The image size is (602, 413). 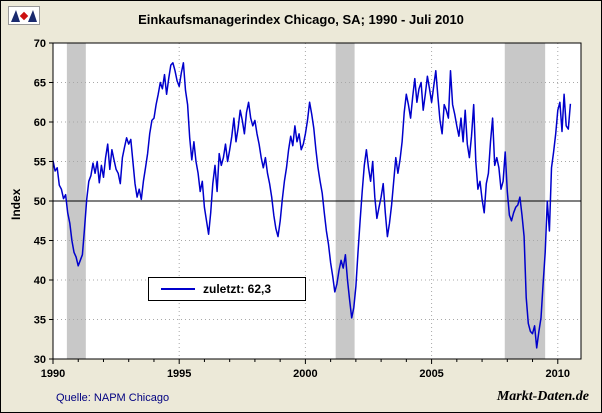 I want to click on x-tick-label: 2010, so click(x=558, y=374).